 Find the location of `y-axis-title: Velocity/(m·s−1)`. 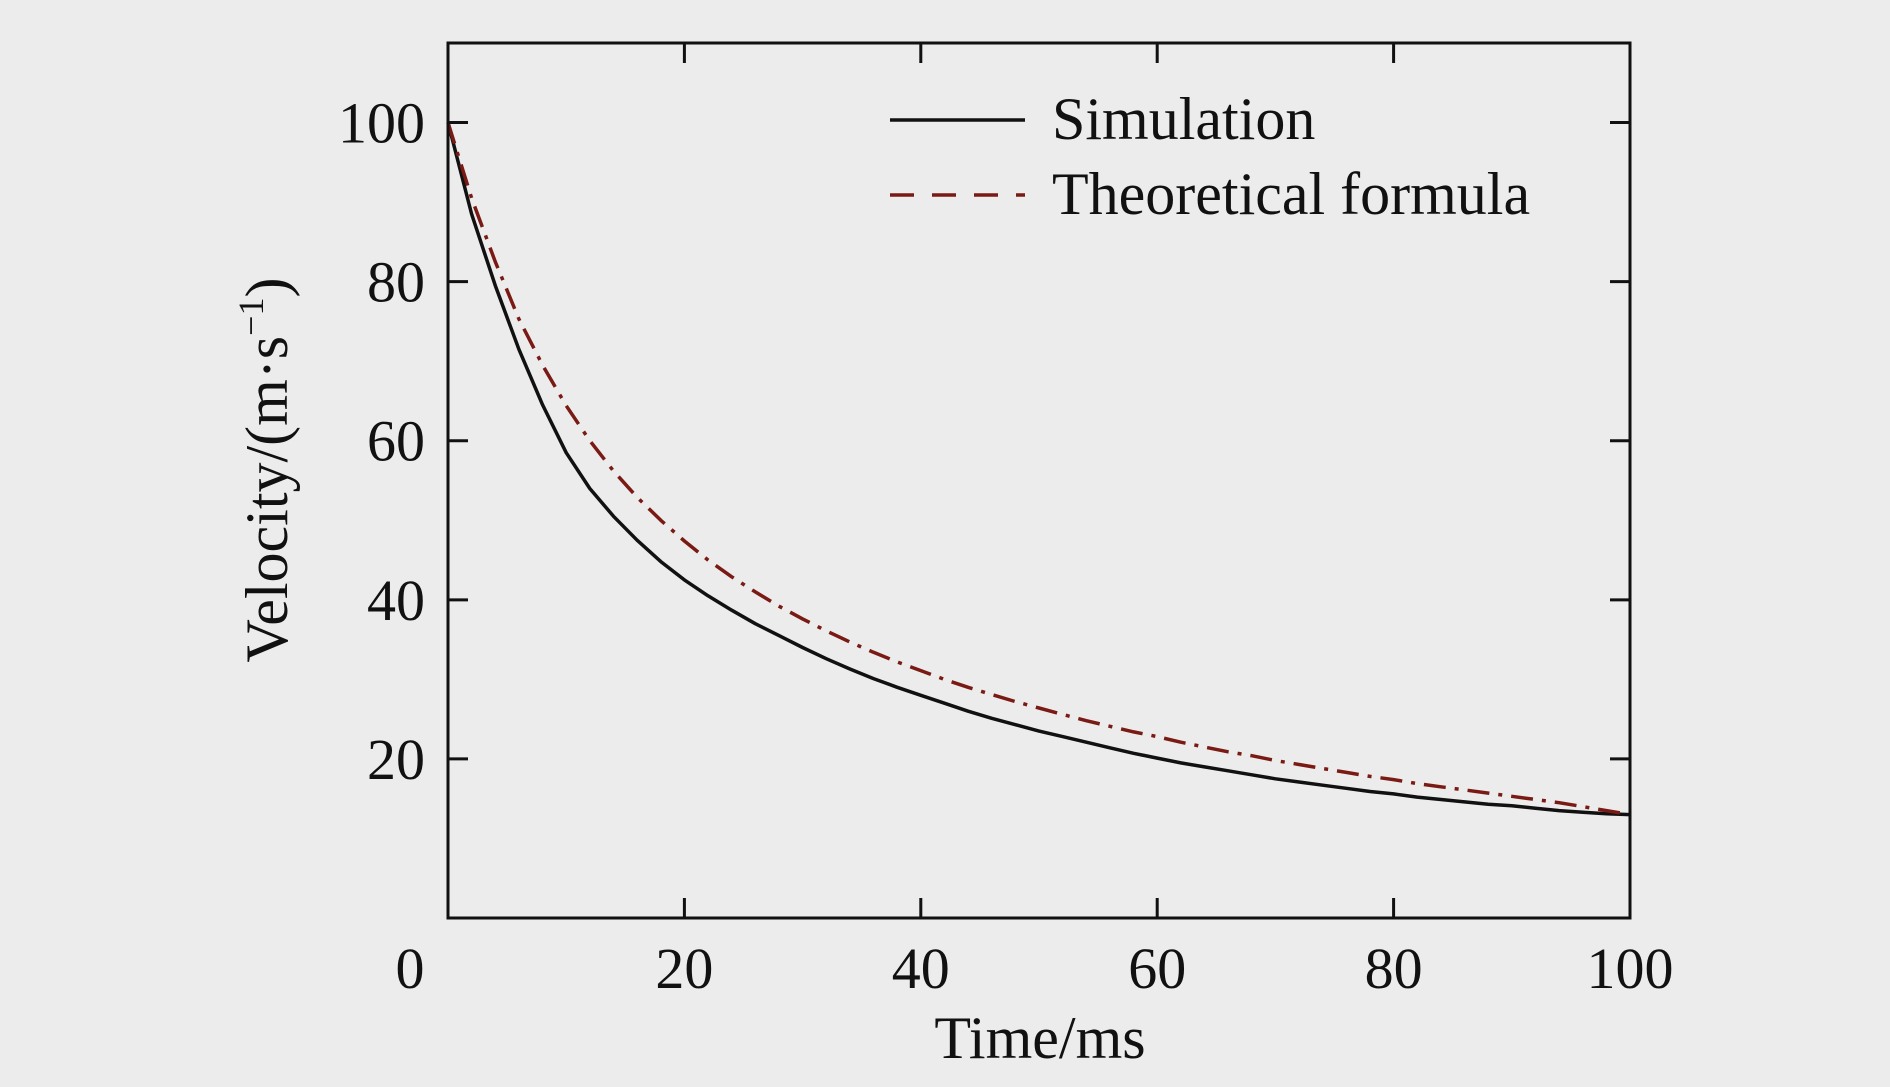

y-axis-title: Velocity/(m·s−1) is located at coordinates (265, 470).